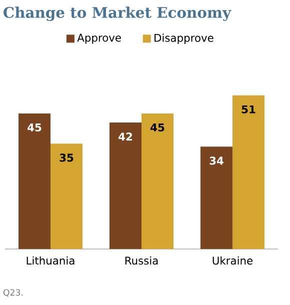 The image size is (290, 305). Describe the element at coordinates (232, 260) in the screenshot. I see `x-tick-label: Ukraine` at that location.